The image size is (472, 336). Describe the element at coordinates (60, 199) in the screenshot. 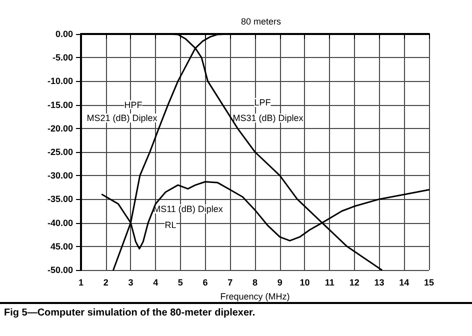

I see `y-tick-label: -35.00` at that location.